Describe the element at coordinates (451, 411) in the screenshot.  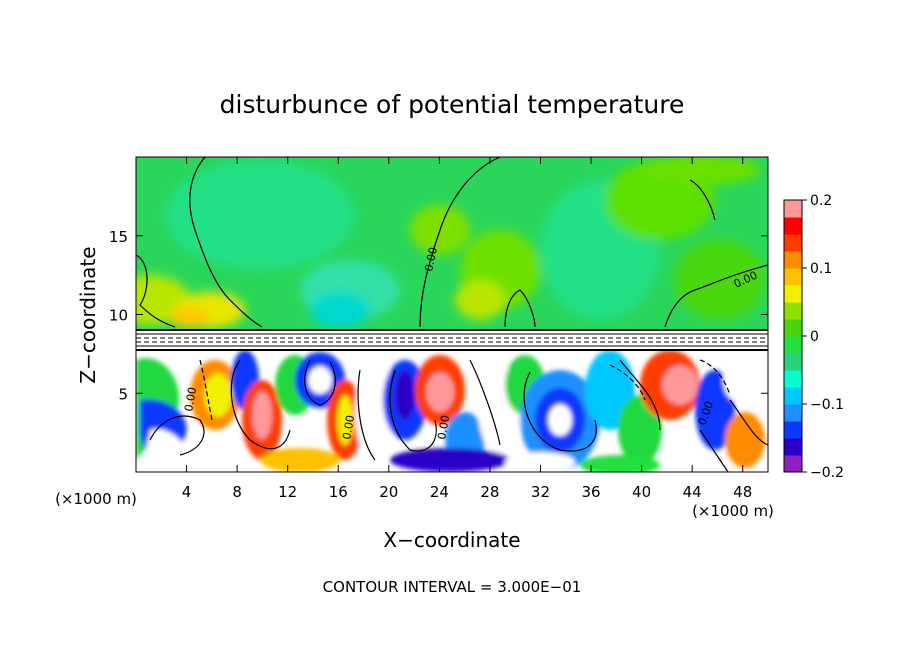
I see `lower-layer-patches` at that location.